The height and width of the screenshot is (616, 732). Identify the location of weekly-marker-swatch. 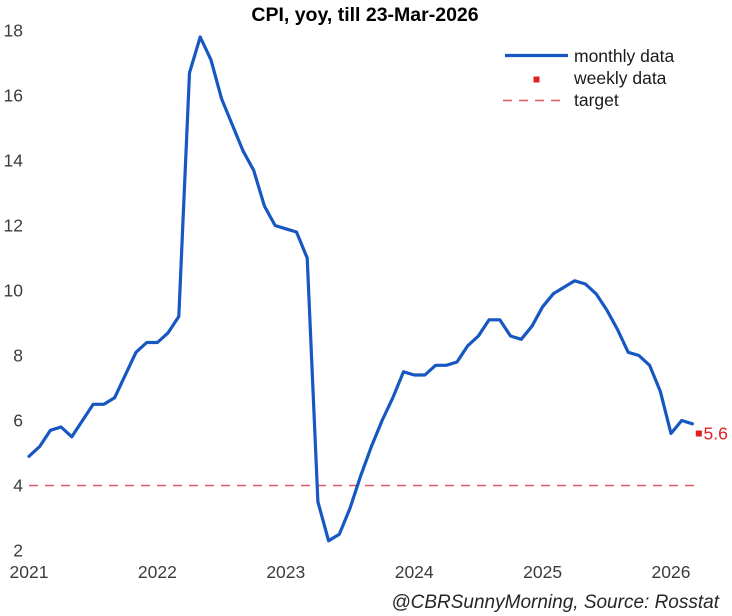
(536, 79).